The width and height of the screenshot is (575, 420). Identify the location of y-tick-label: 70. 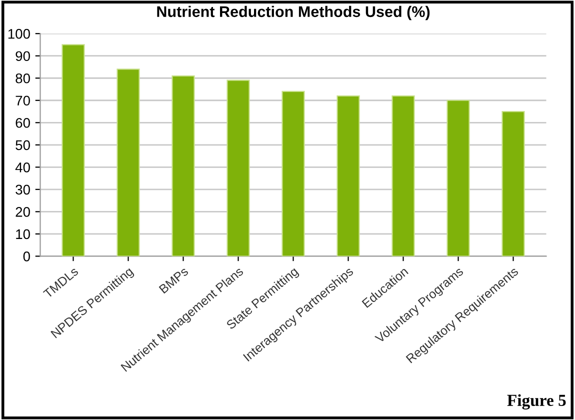
(23, 101).